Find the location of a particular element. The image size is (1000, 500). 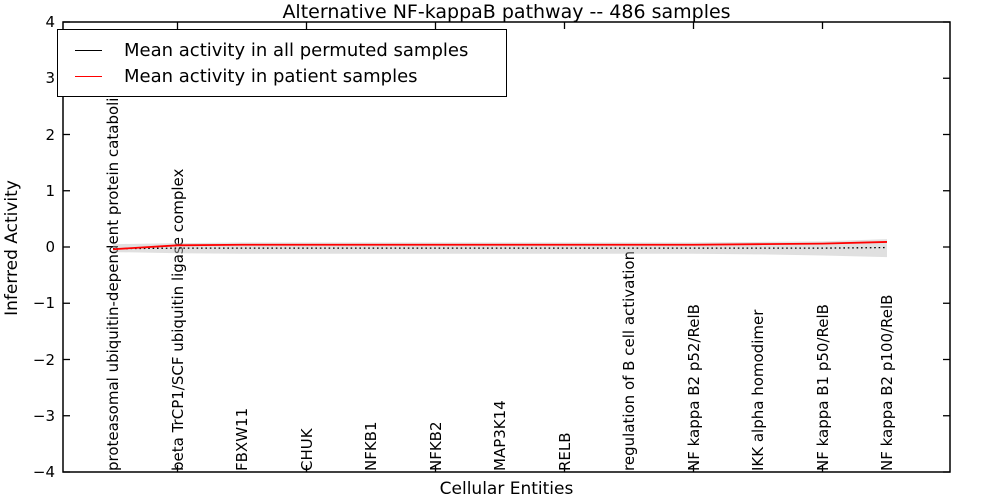

permuted-spread-band is located at coordinates (500, 248).